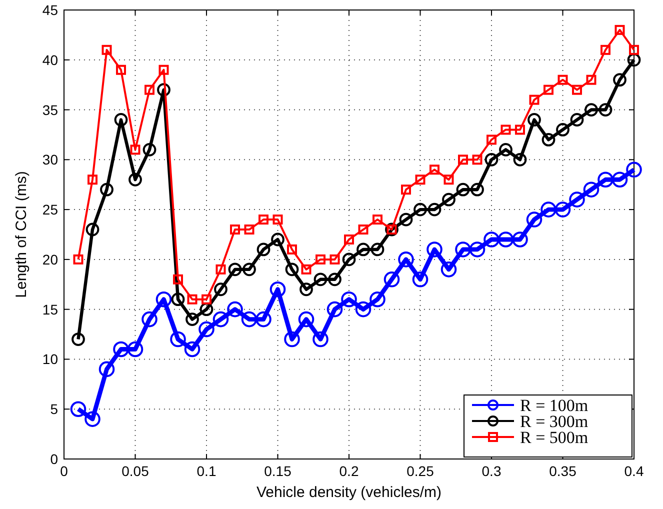  I want to click on legend-label: R = 500m, so click(554, 437).